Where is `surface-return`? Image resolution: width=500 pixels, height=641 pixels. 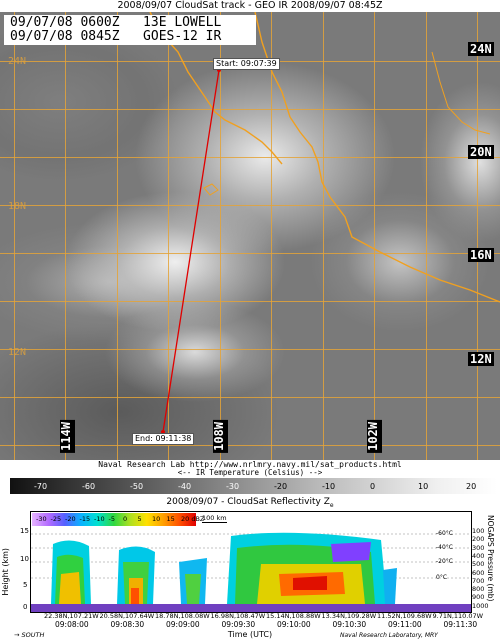
surface-return is located at coordinates (251, 608).